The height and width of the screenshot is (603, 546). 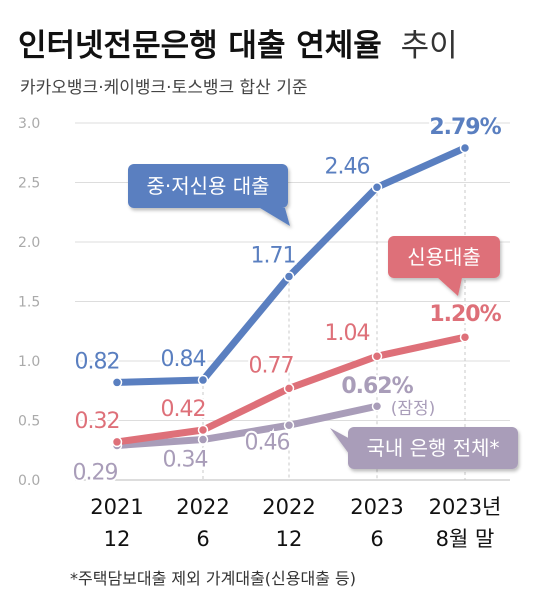 What do you see at coordinates (29, 243) in the screenshot?
I see `y-tick-label: 2.0` at bounding box center [29, 243].